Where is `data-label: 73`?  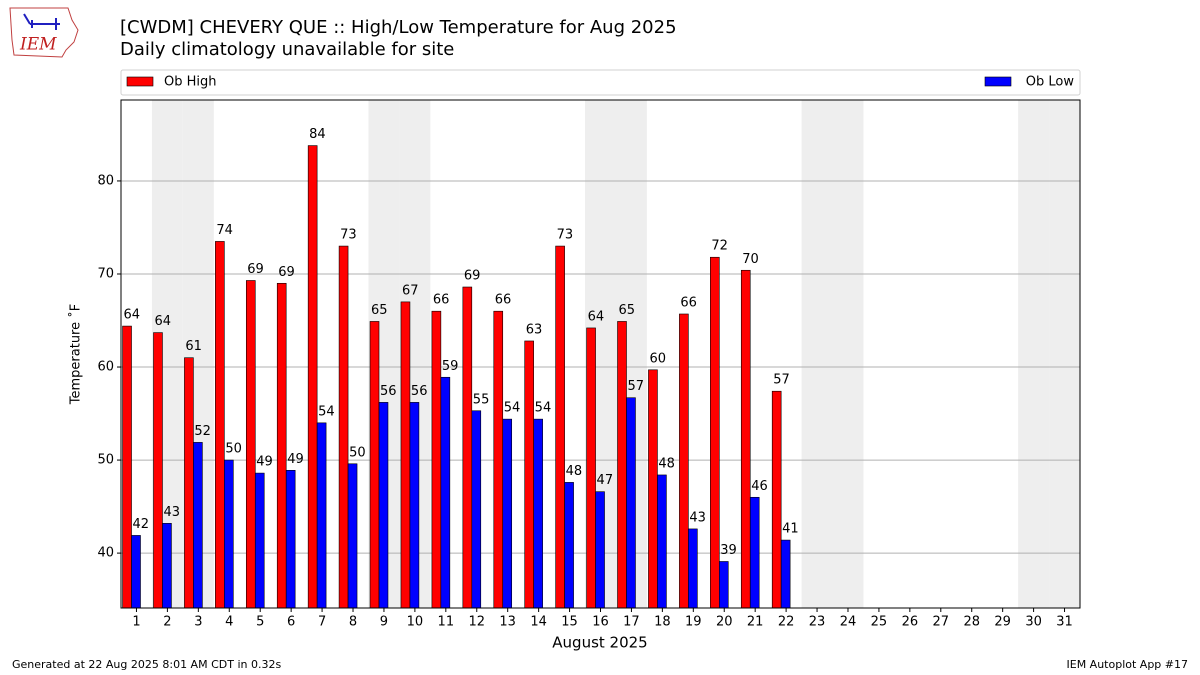
data-label: 73 is located at coordinates (565, 235).